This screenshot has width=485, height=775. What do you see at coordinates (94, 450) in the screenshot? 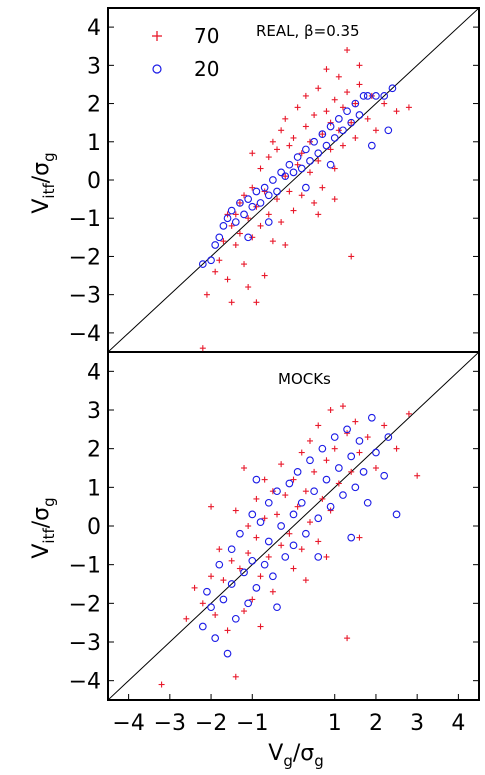
I see `bottom-ytick-label: 2` at bounding box center [94, 450].